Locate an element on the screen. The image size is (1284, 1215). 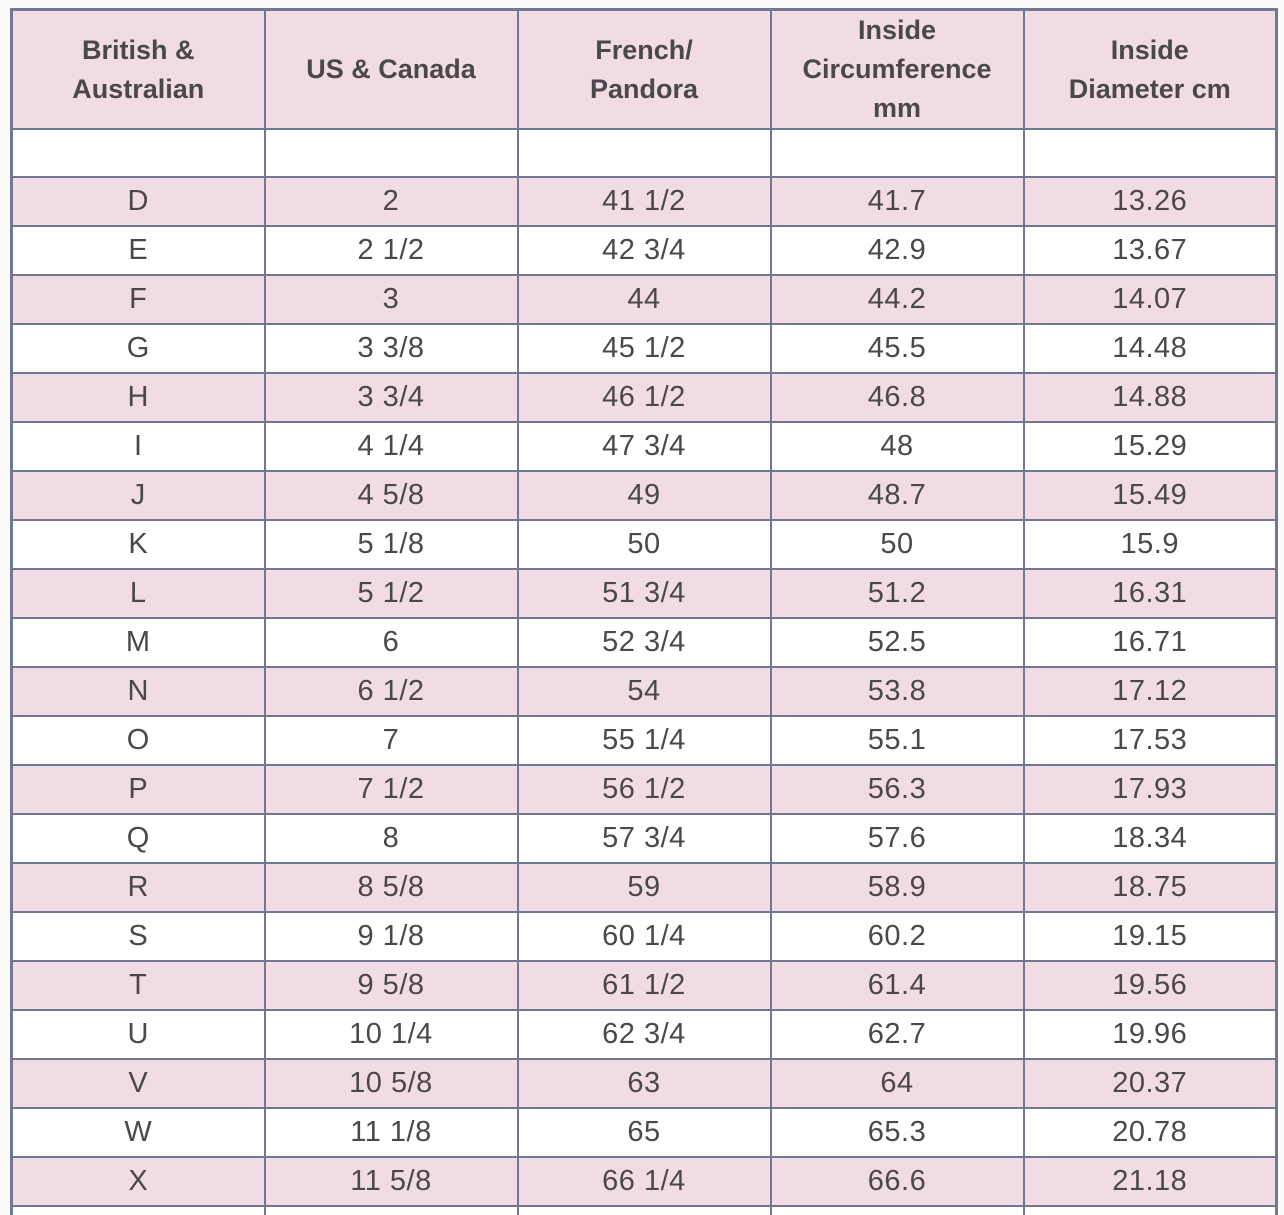
table-cell: 47 3/4 is located at coordinates (644, 447).